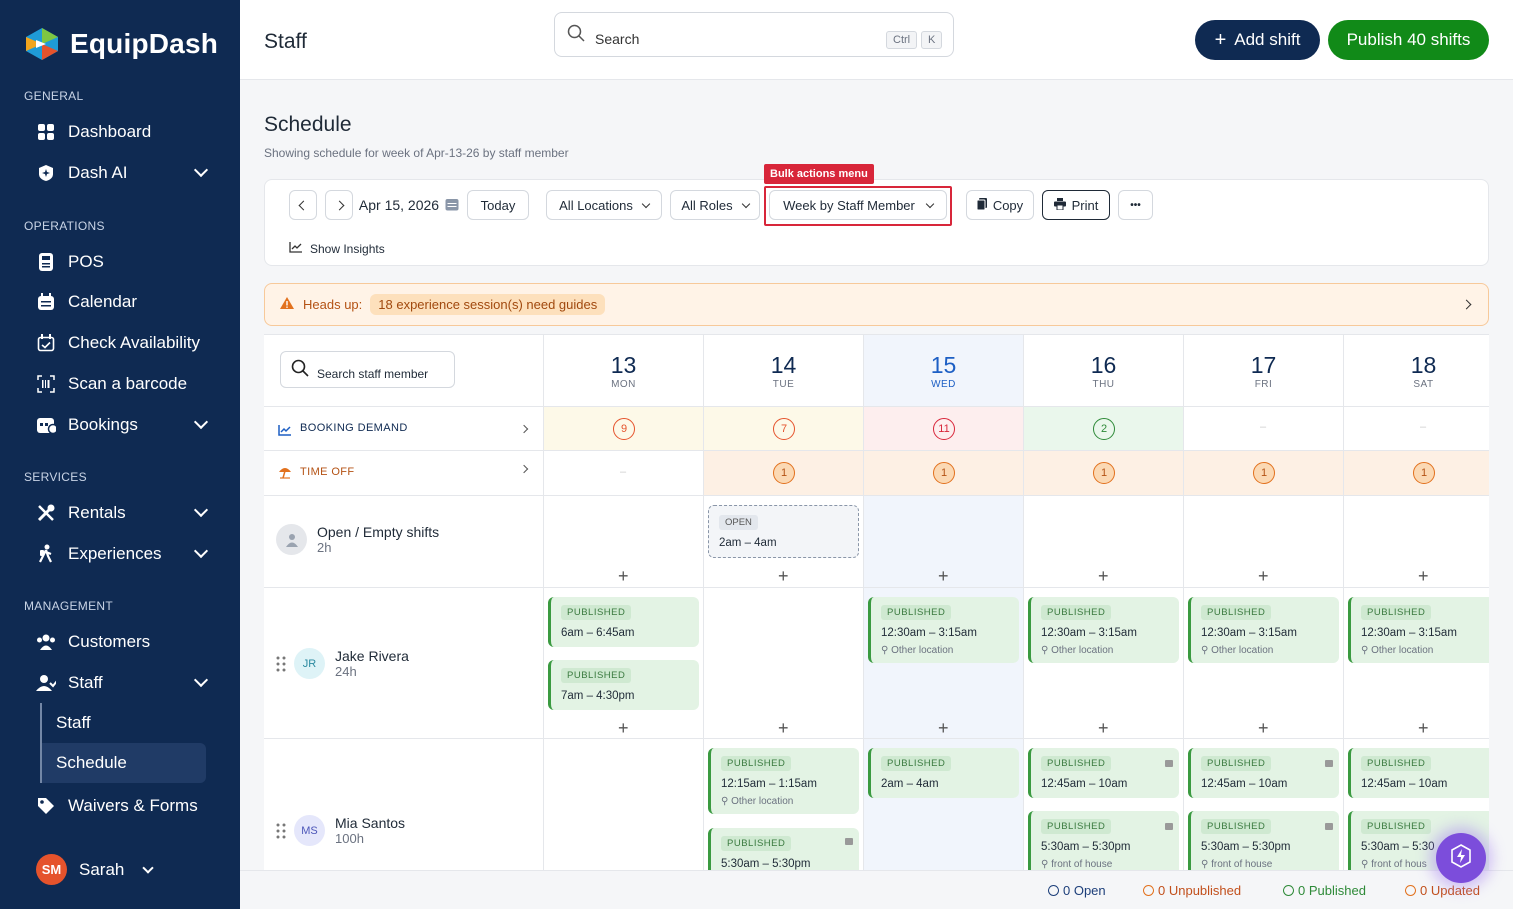  What do you see at coordinates (351, 663) in the screenshot?
I see `staff-person: JR Jake Rivera 24h` at bounding box center [351, 663].